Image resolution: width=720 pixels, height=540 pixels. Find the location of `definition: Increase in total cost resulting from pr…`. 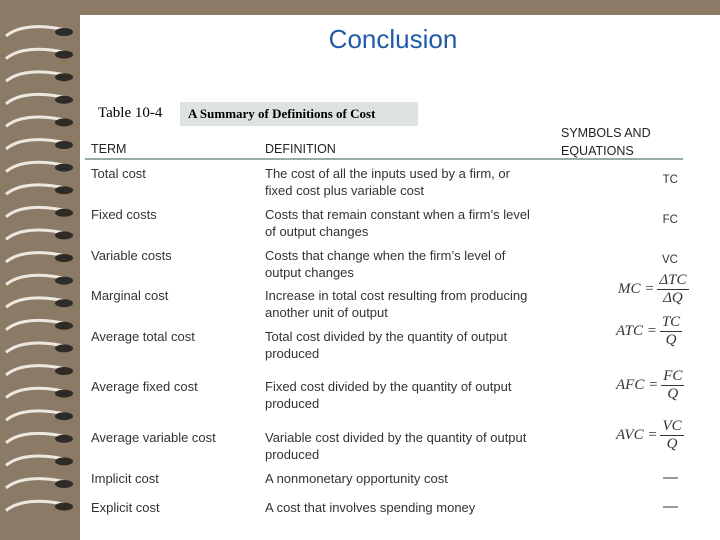

definition: Increase in total cost resulting from pr… is located at coordinates (396, 304).